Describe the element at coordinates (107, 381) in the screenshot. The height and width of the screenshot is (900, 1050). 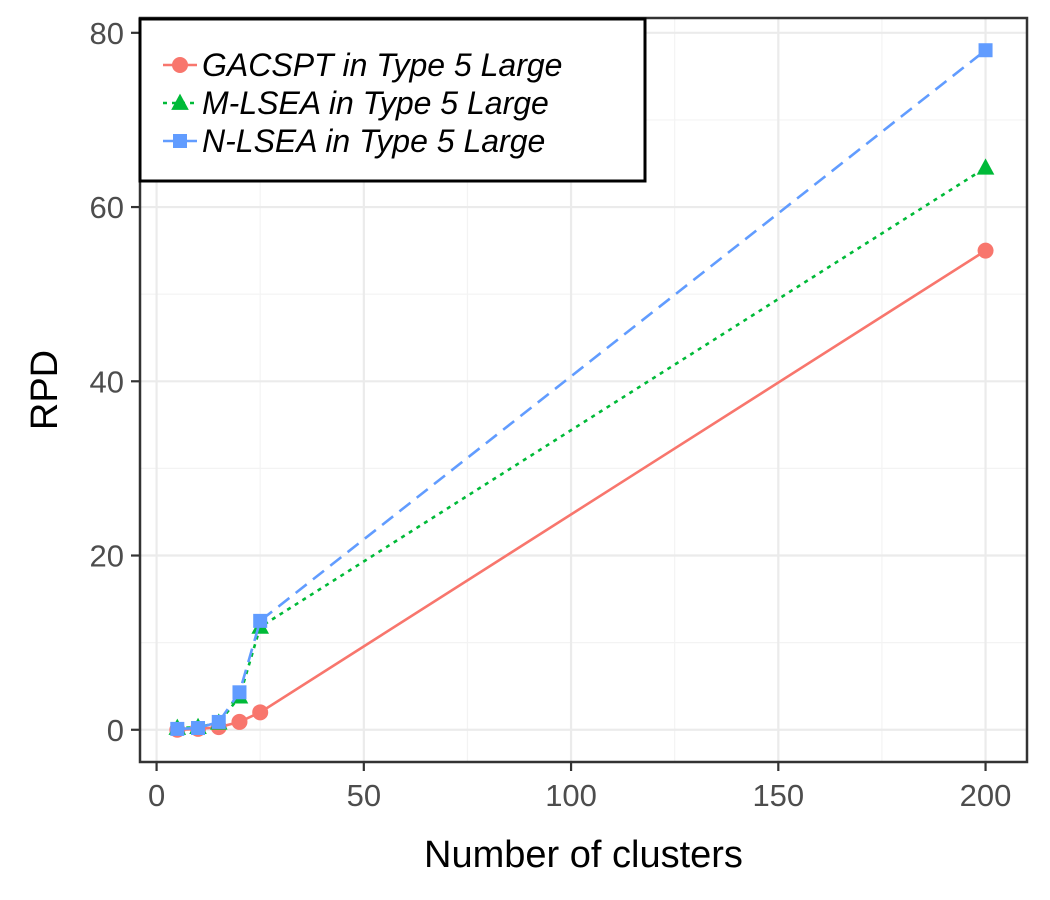
I see `y-tick-label: 40` at that location.